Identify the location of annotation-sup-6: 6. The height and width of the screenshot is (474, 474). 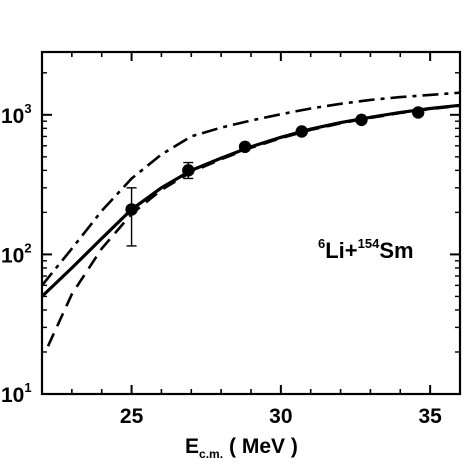
(321, 243).